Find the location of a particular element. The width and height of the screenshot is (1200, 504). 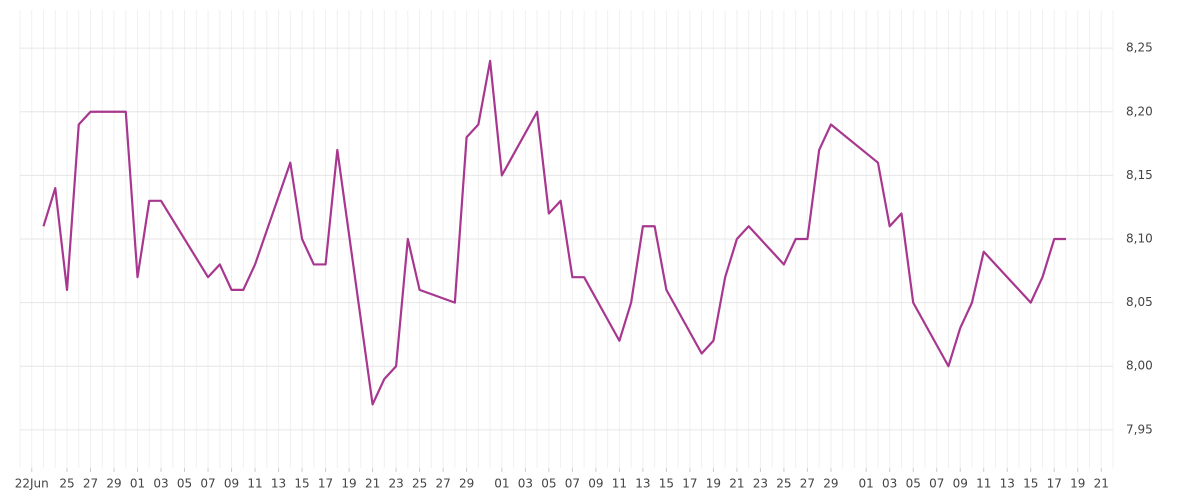

x-tick-label: 22Jun is located at coordinates (32, 484).